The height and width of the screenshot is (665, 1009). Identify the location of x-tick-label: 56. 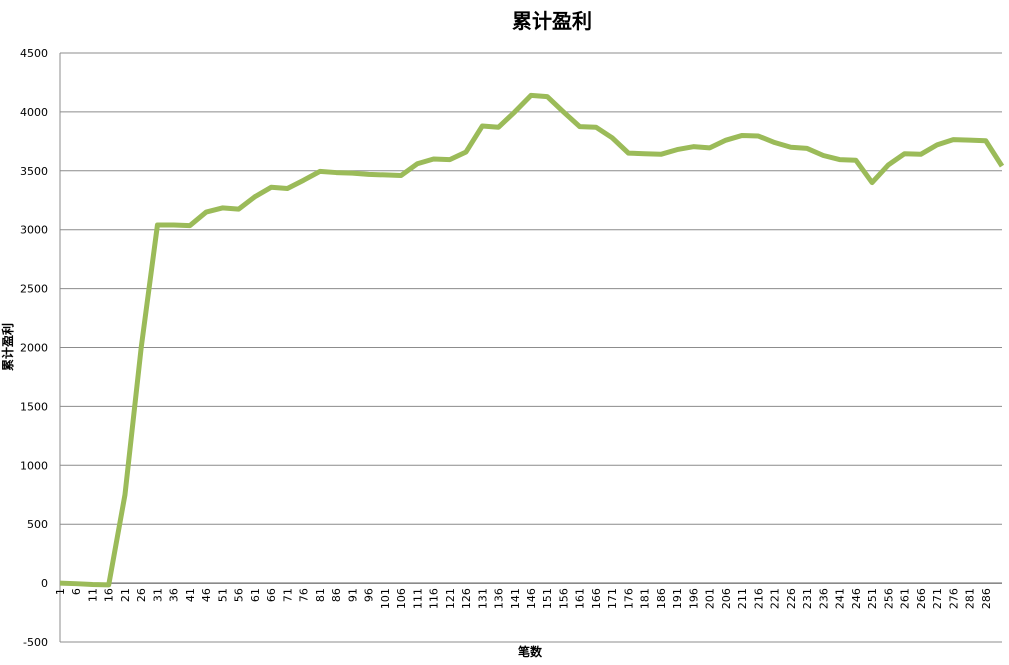
(239, 595).